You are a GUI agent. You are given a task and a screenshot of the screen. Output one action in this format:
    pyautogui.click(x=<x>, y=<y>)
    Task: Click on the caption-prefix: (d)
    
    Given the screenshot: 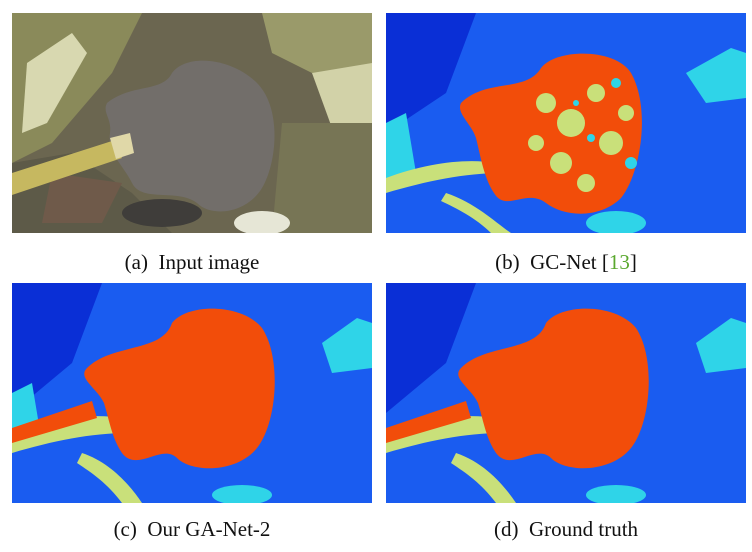 What is the action you would take?
    pyautogui.click(x=506, y=529)
    